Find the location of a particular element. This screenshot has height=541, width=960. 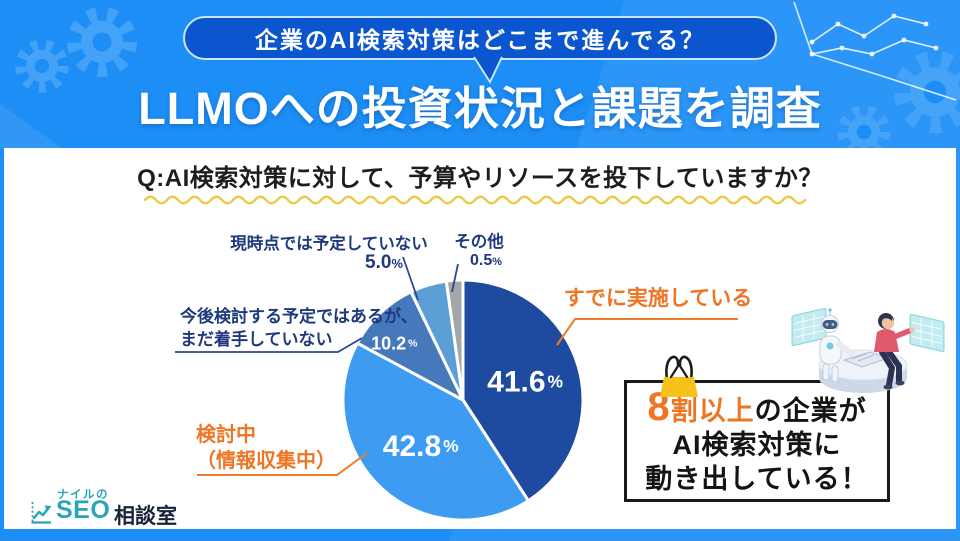

conclusion-callout: 8割以上の企業が AI検索対策に 動き出している！ is located at coordinates (757, 428).